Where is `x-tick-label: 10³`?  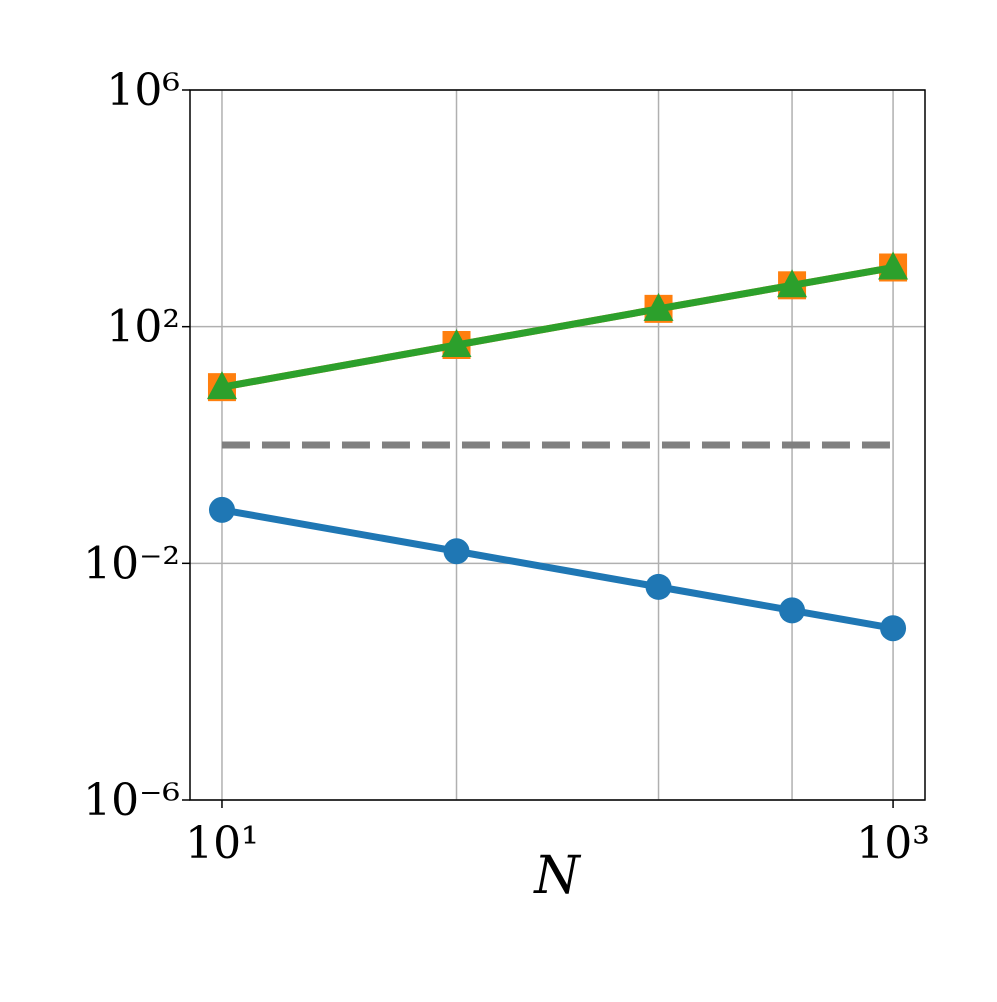 x-tick-label: 10³ is located at coordinates (893, 843).